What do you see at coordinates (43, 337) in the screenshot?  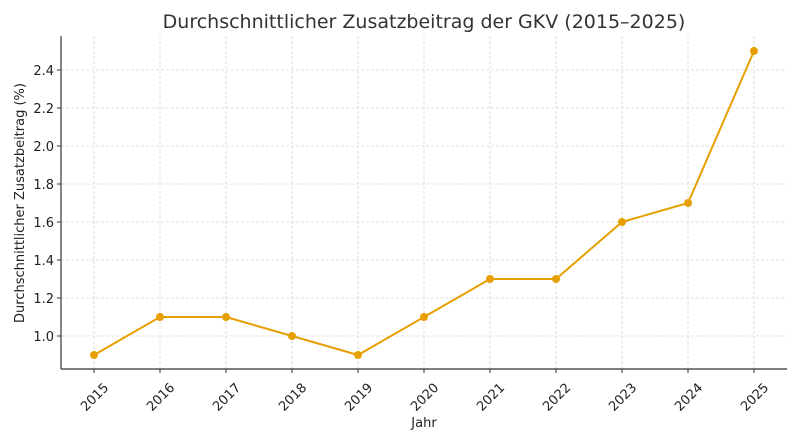 I see `y-tick-label: 1.0` at bounding box center [43, 337].